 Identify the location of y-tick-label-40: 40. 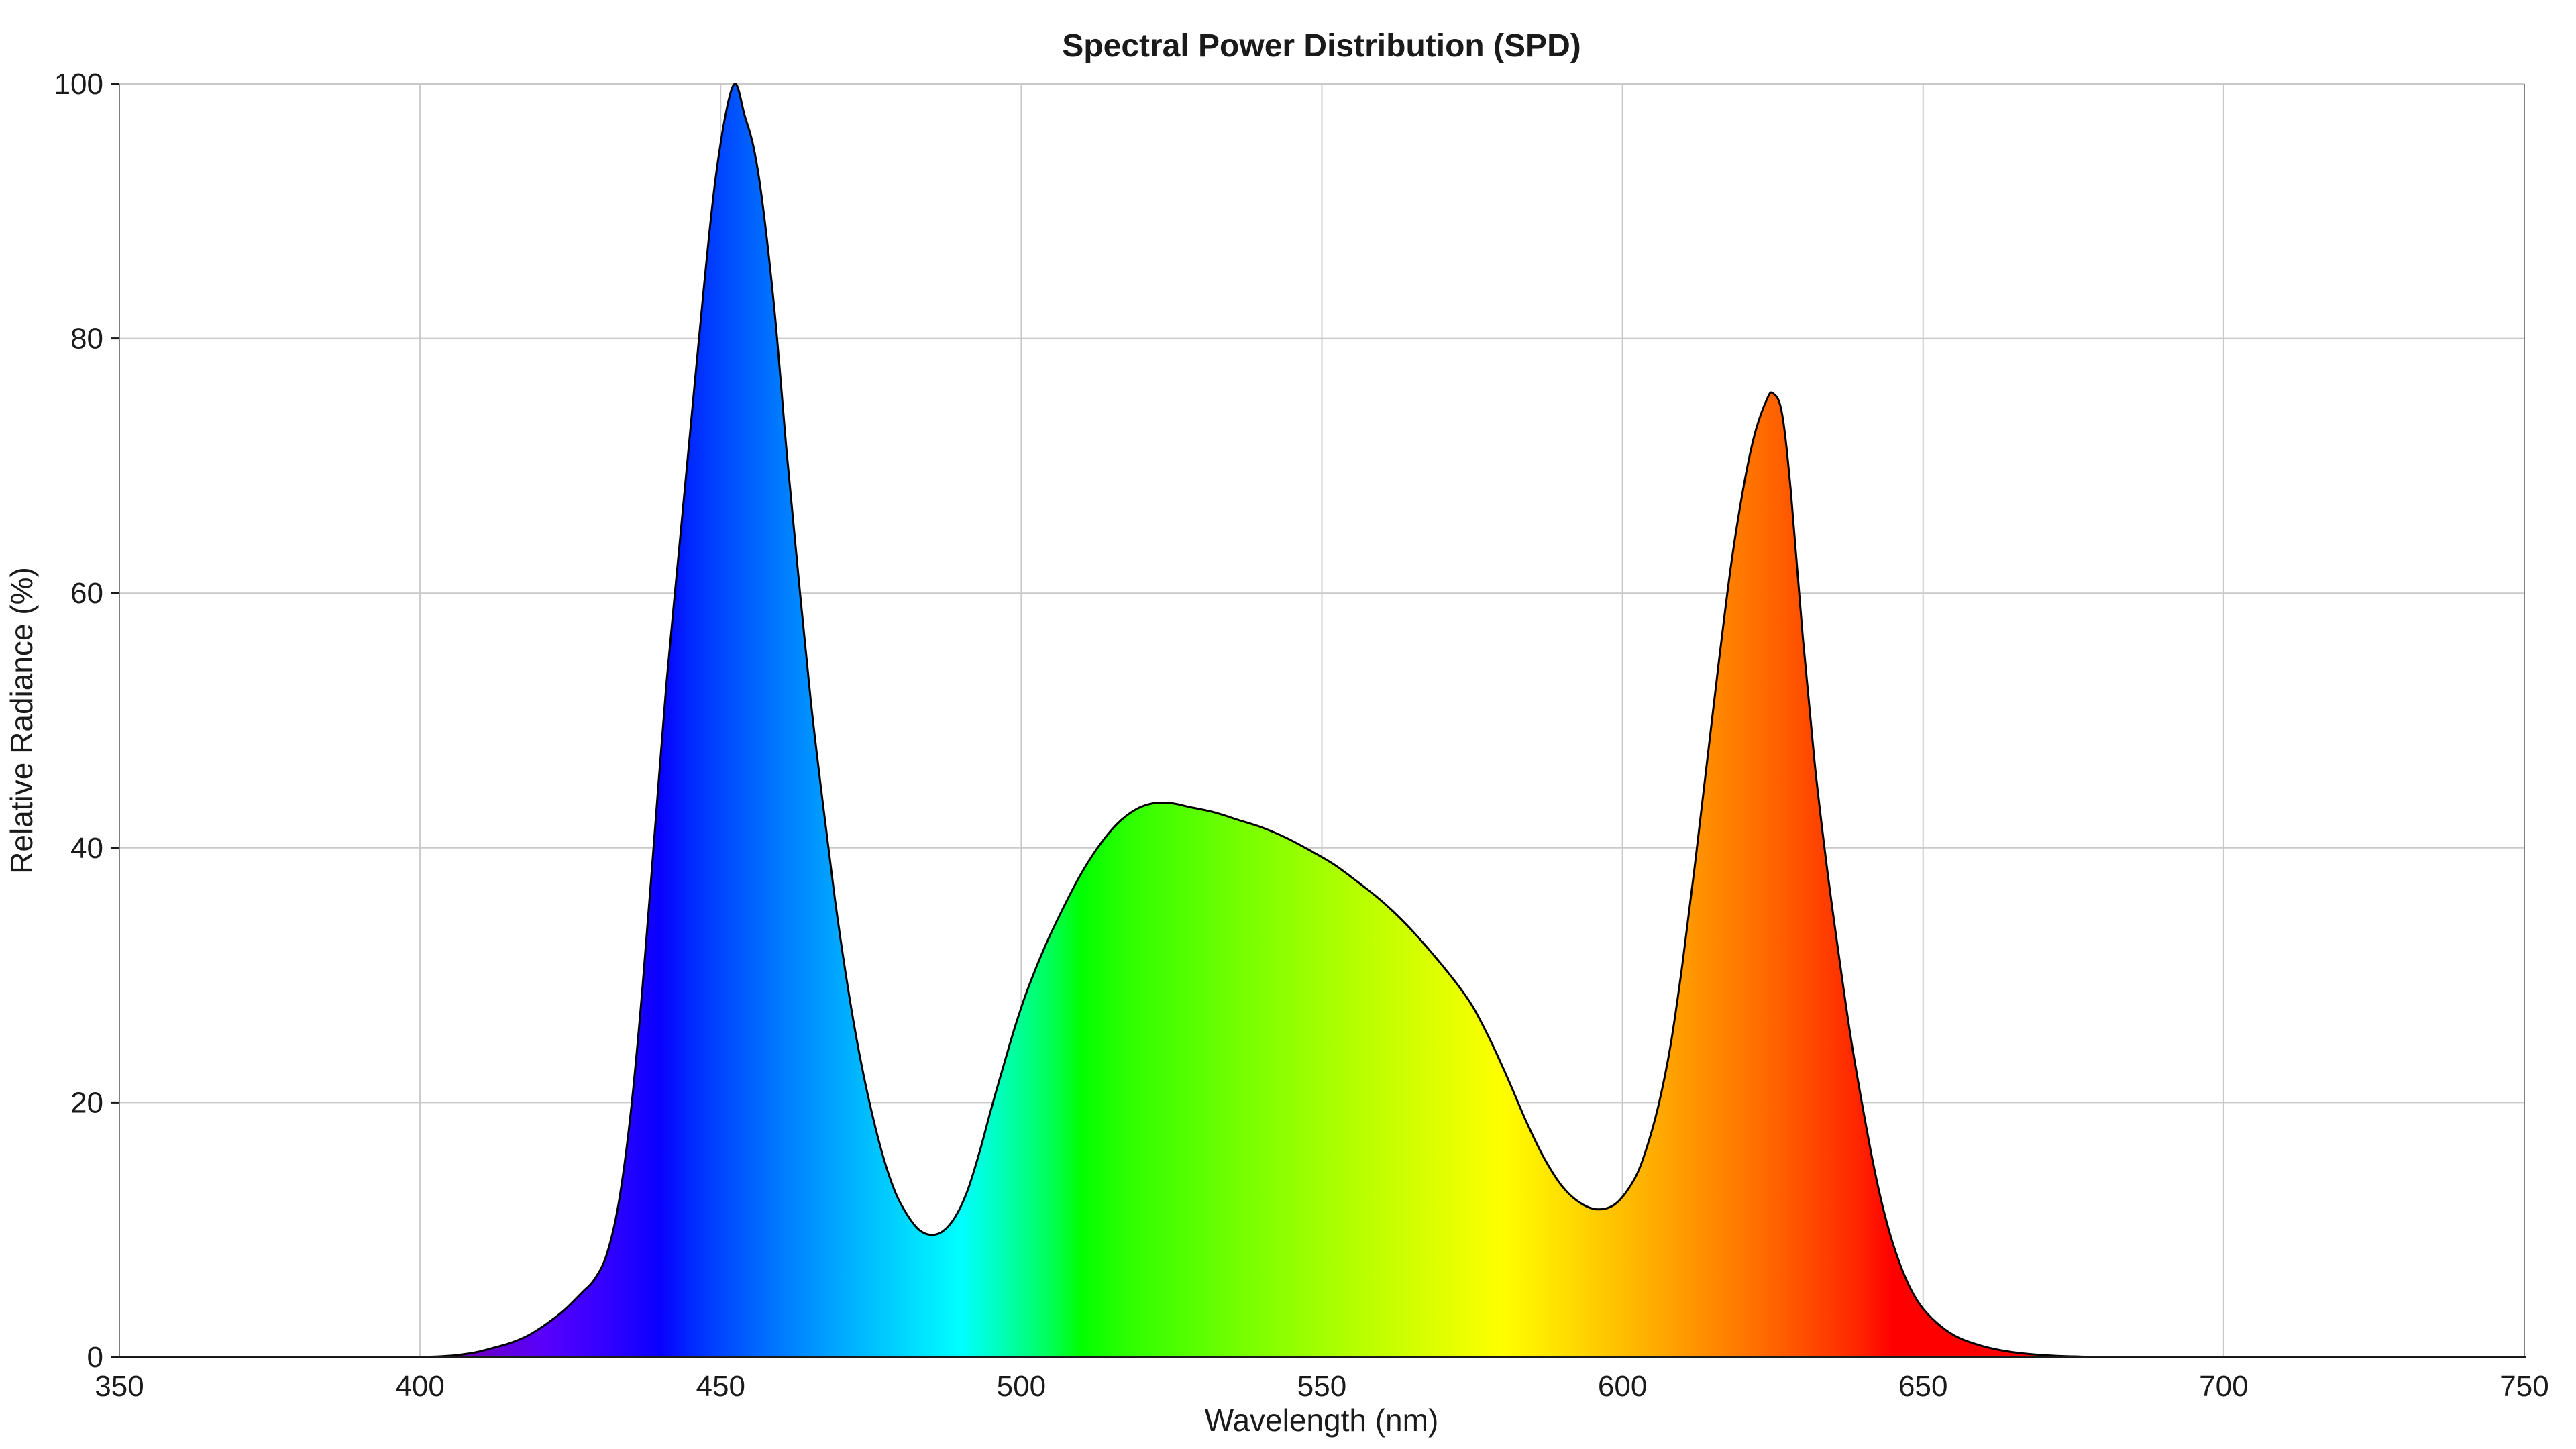
(86, 848).